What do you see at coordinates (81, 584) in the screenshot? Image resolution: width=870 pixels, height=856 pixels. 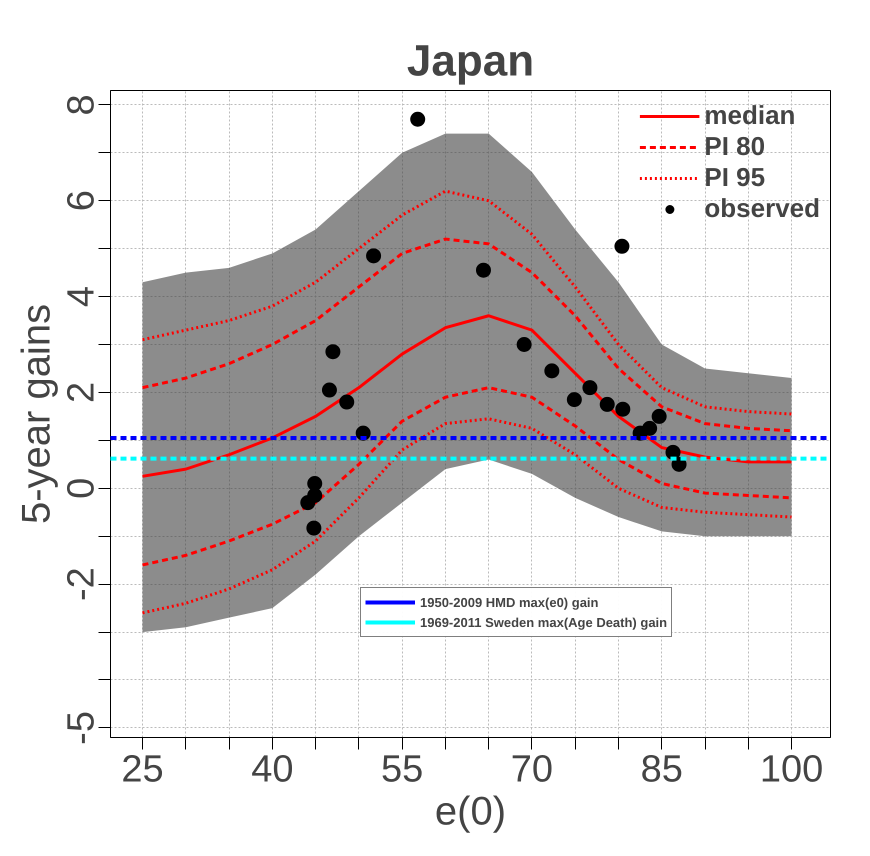 I see `y-tick-label: -2` at bounding box center [81, 584].